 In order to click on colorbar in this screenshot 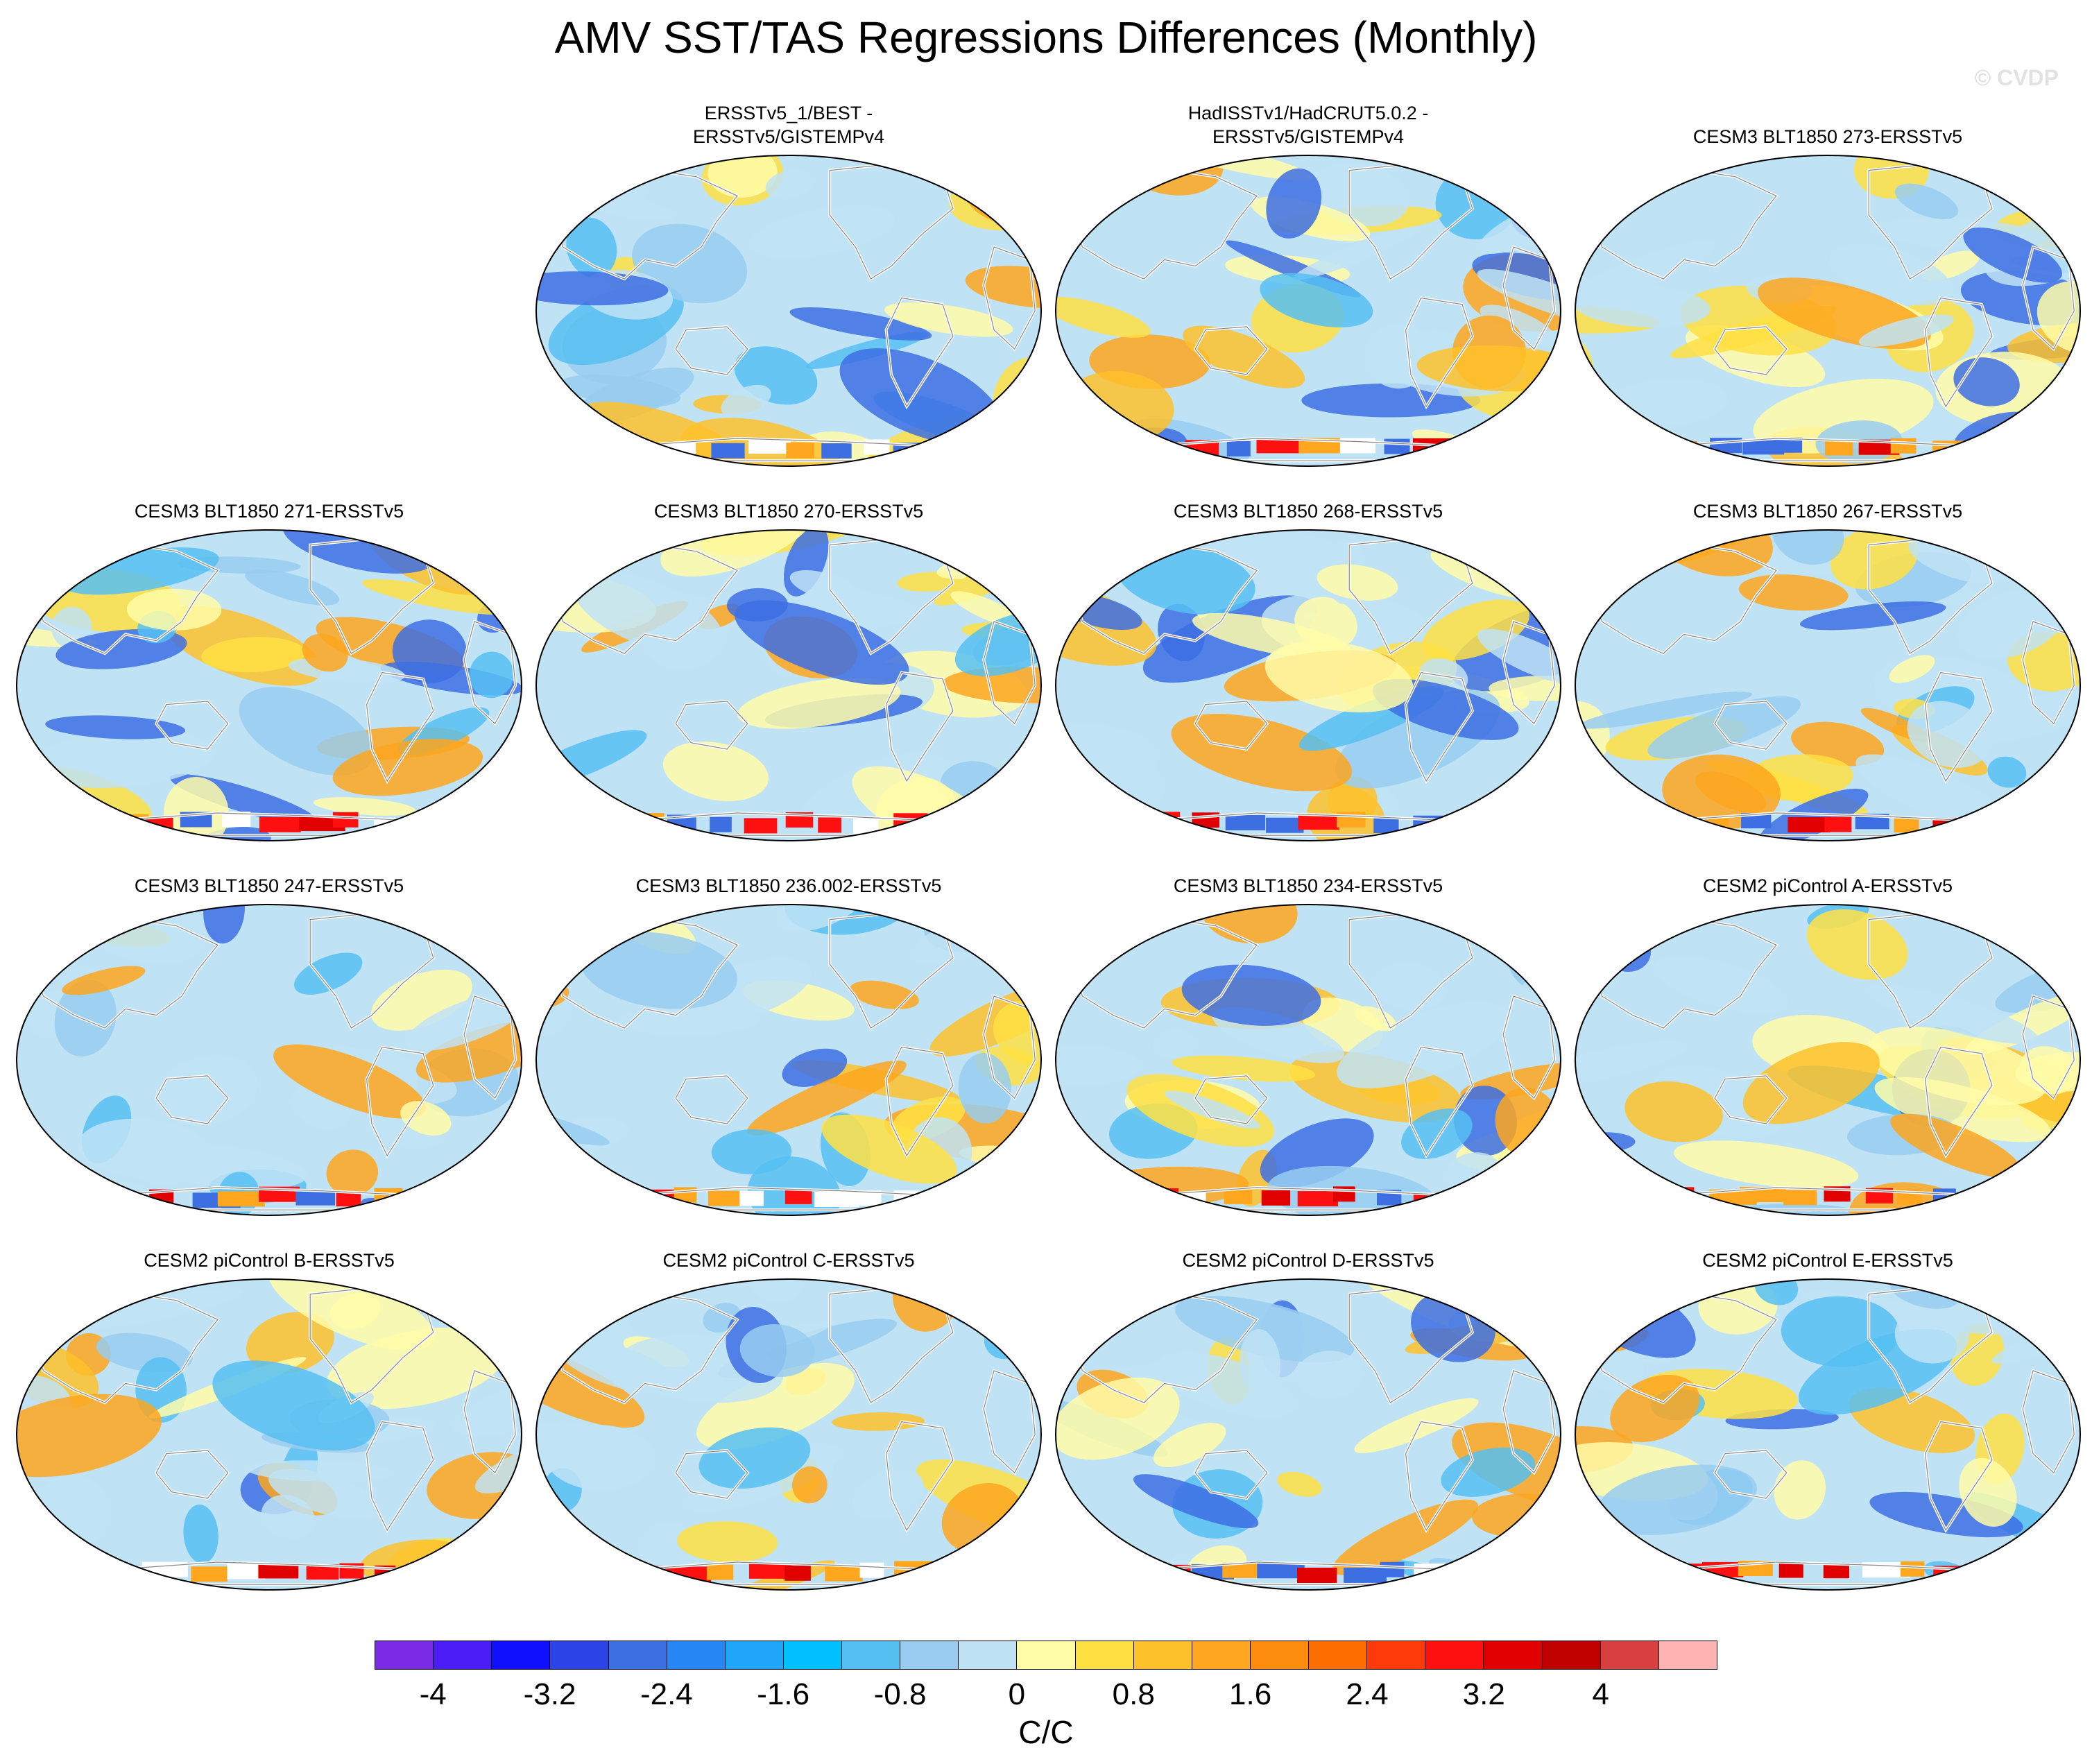, I will do `click(1046, 1656)`.